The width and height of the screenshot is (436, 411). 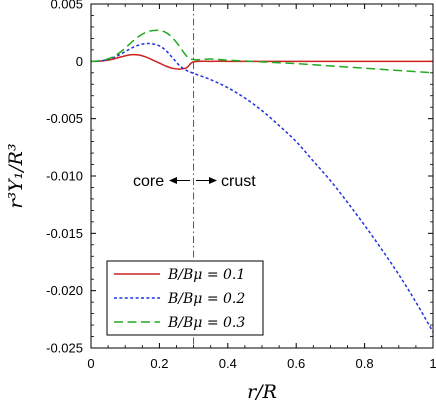 I want to click on annotation-core: core, so click(x=148, y=181).